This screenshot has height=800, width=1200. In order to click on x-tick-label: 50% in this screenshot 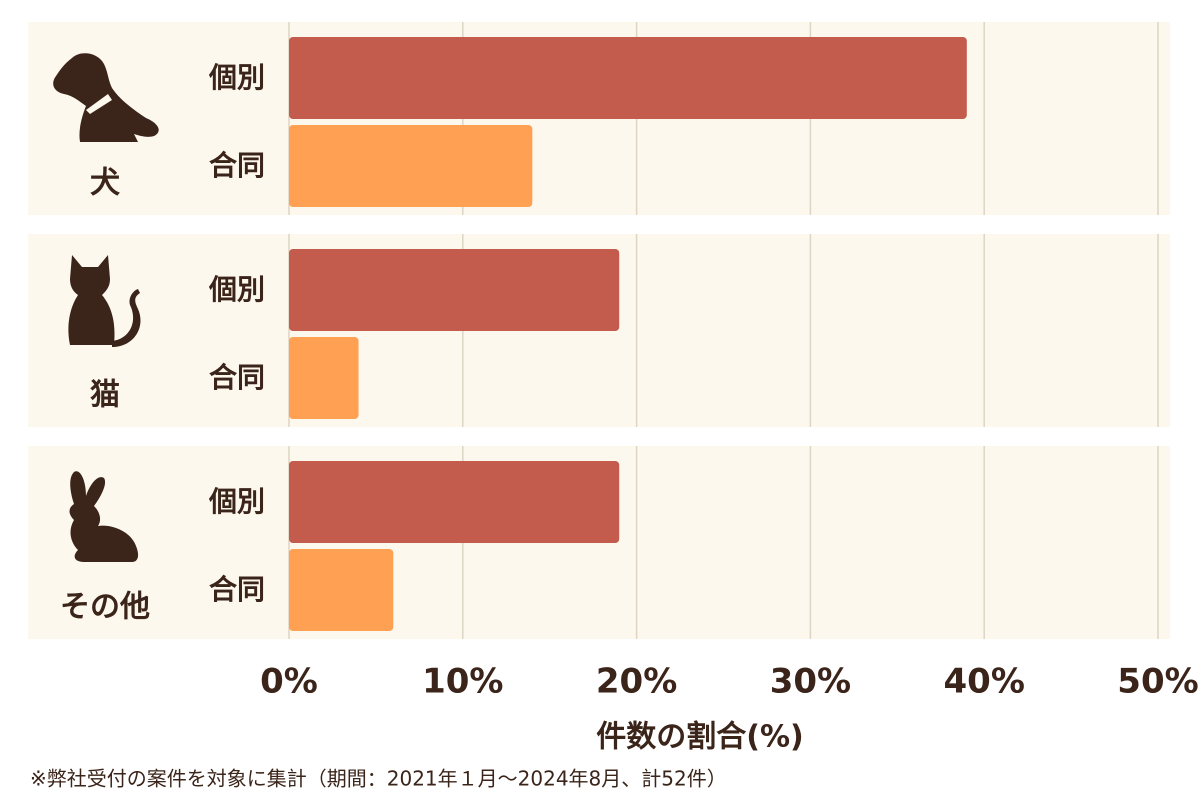, I will do `click(1157, 682)`.